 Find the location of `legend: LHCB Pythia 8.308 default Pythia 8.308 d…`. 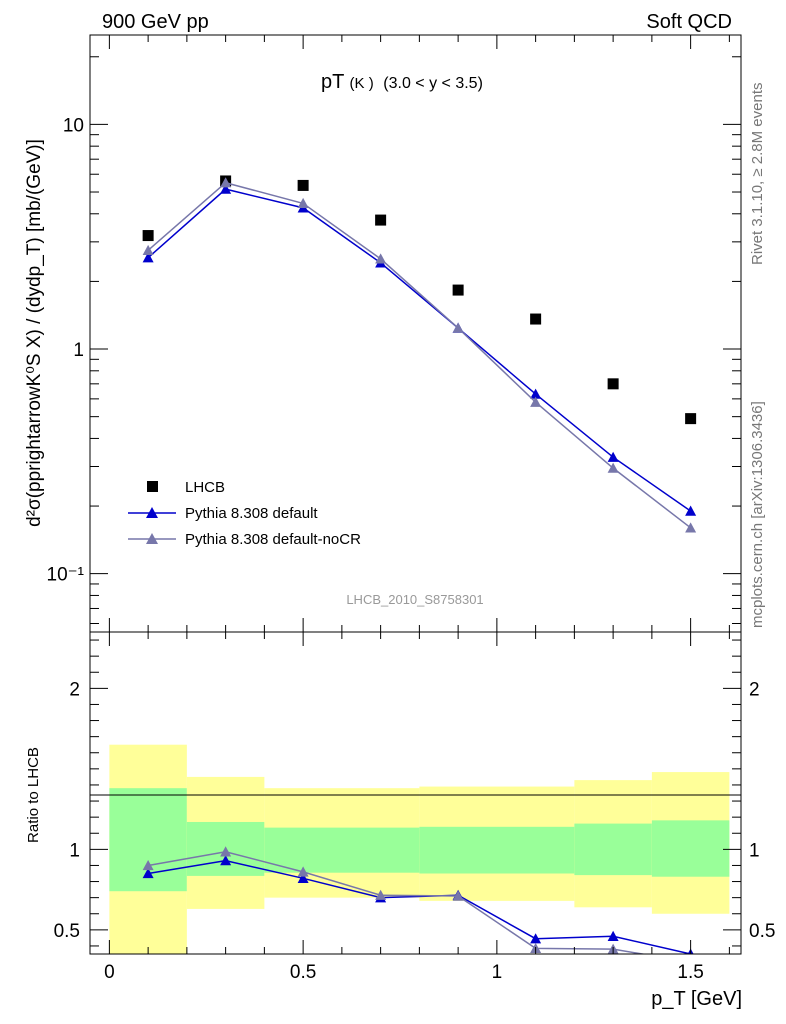

legend: LHCB Pythia 8.308 default Pythia 8.308 d… is located at coordinates (244, 513).